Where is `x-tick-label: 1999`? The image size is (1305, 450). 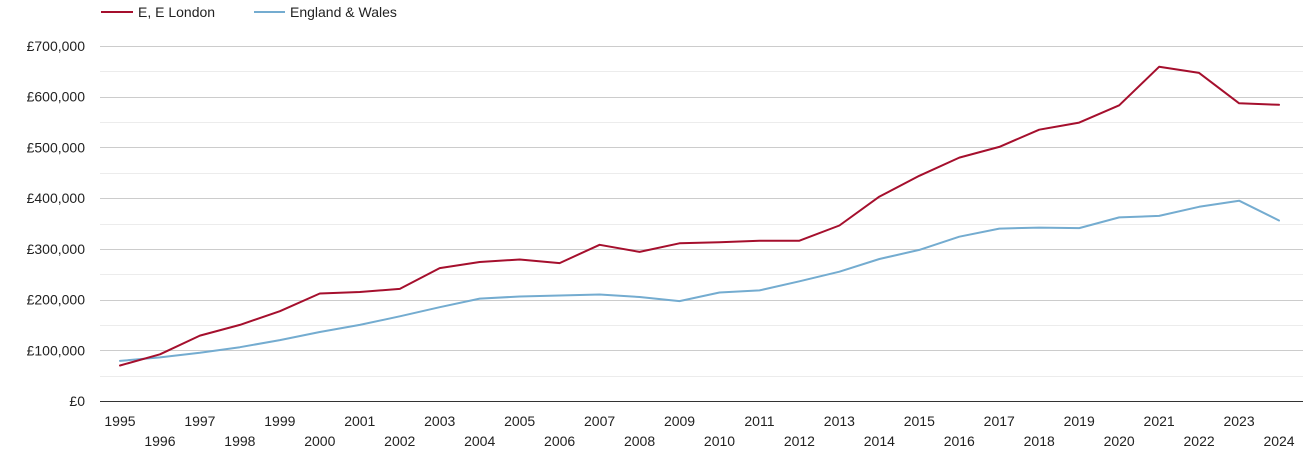 x-tick-label: 1999 is located at coordinates (279, 421).